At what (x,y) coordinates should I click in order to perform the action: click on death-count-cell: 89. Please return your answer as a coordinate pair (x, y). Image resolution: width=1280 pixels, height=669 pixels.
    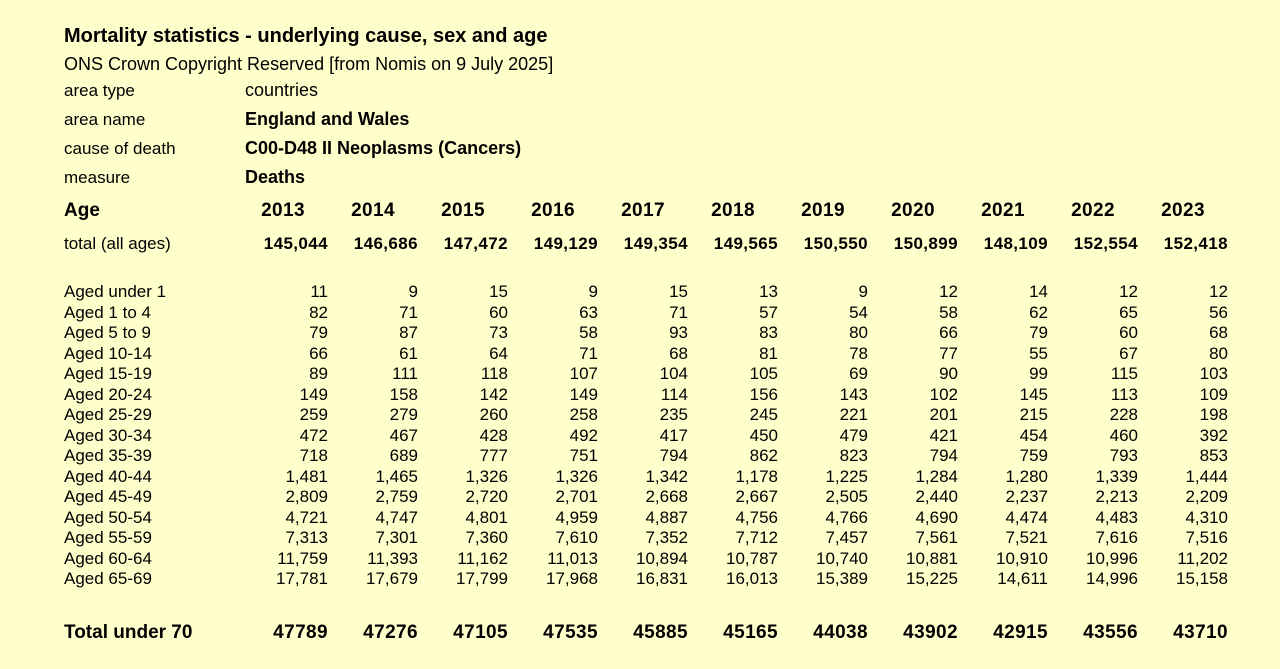
    Looking at the image, I should click on (318, 373).